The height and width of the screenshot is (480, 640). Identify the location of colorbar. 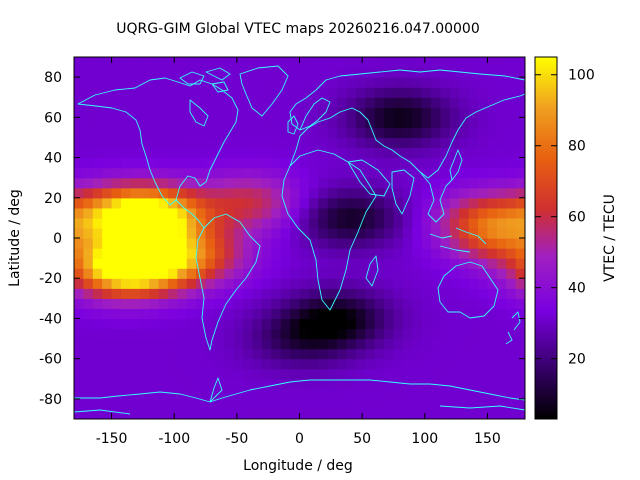
(546, 238).